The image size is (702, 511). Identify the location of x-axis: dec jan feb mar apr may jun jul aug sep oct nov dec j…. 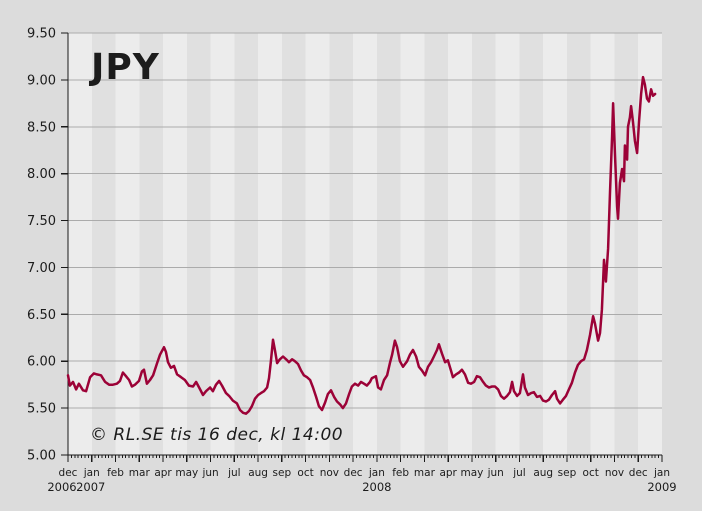
(362, 474).